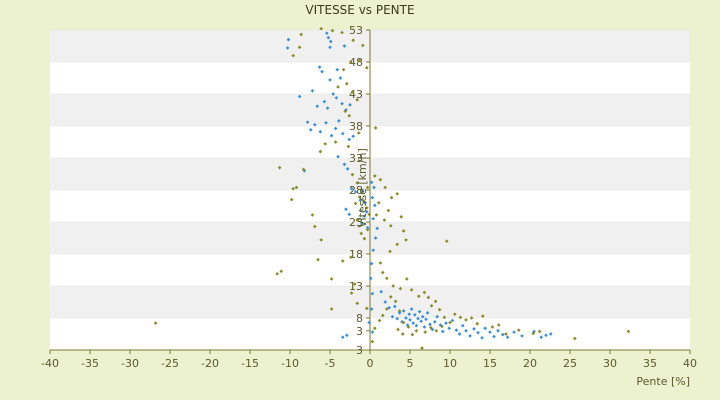  What do you see at coordinates (170, 363) in the screenshot?
I see `x-tick-label: -25` at bounding box center [170, 363].